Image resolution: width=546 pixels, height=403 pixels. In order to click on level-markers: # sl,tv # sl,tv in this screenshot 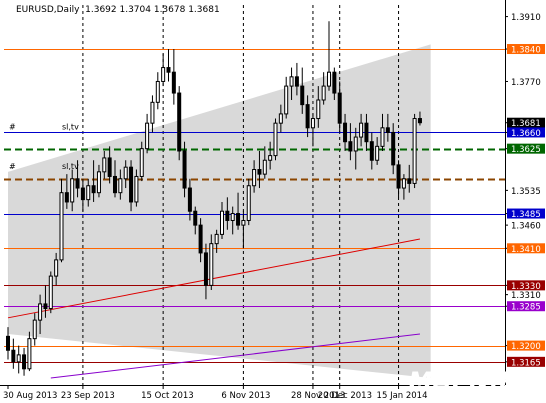, I will do `click(44, 146)`.